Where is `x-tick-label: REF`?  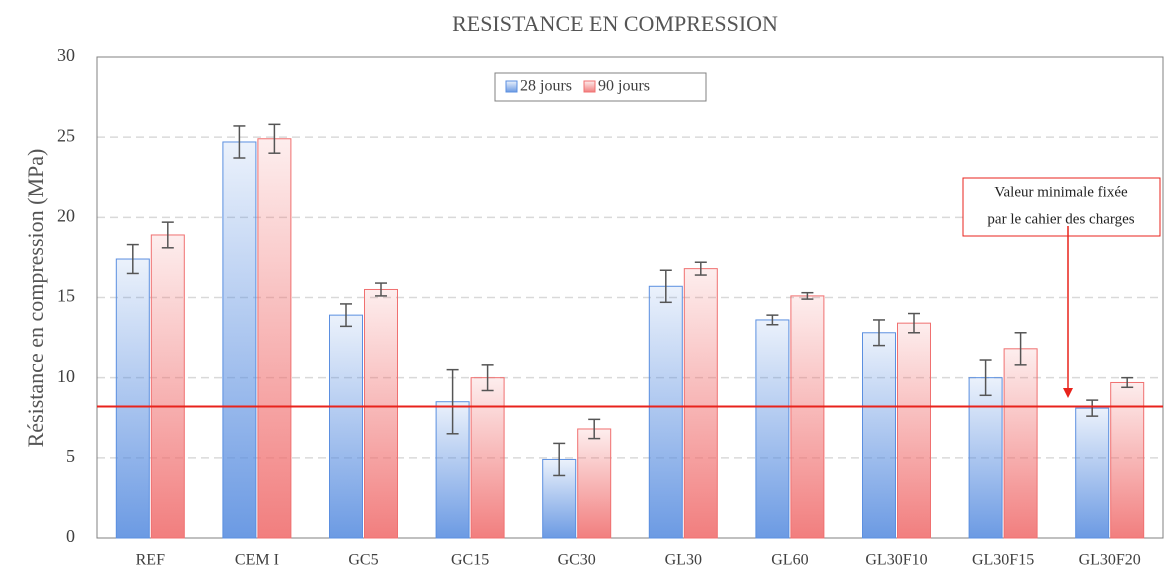
x-tick-label: REF is located at coordinates (150, 560).